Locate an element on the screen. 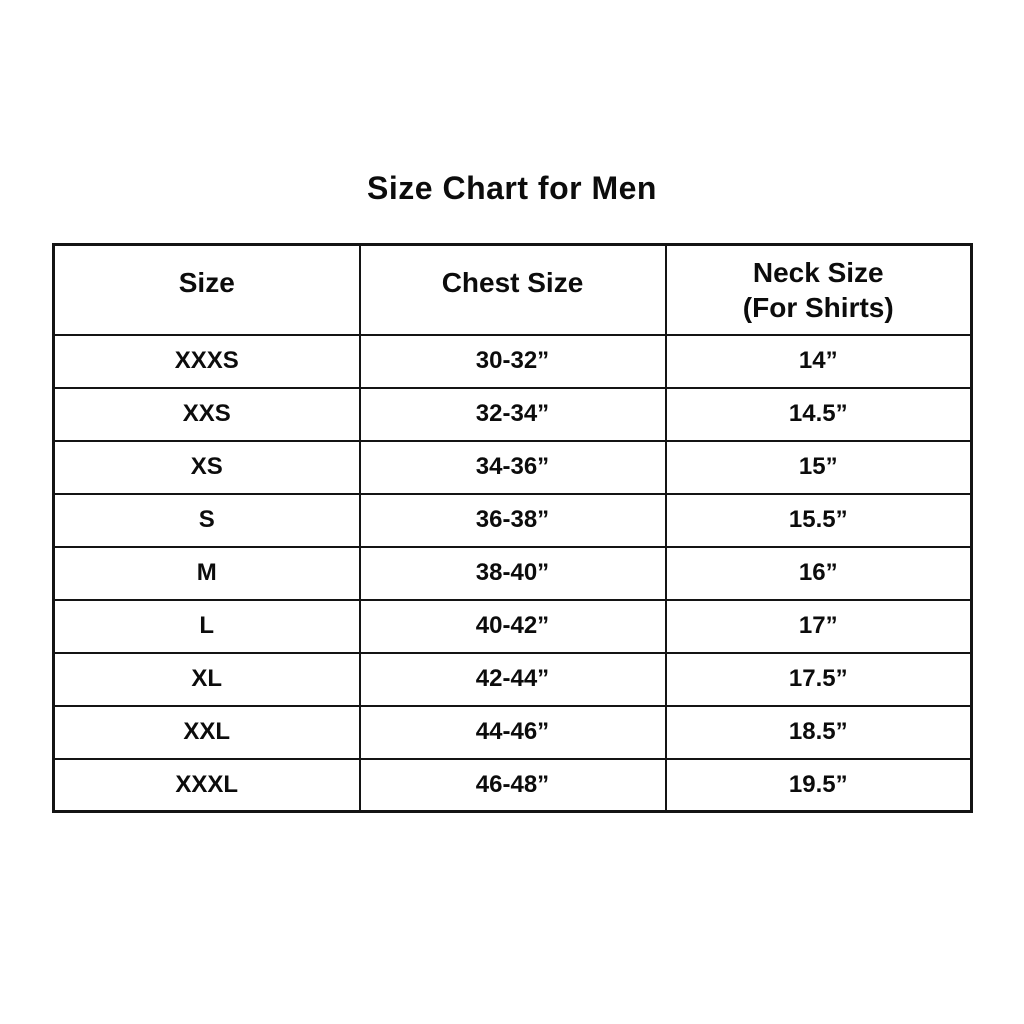 Image resolution: width=1024 pixels, height=1024 pixels. cell-size: XL is located at coordinates (206, 679).